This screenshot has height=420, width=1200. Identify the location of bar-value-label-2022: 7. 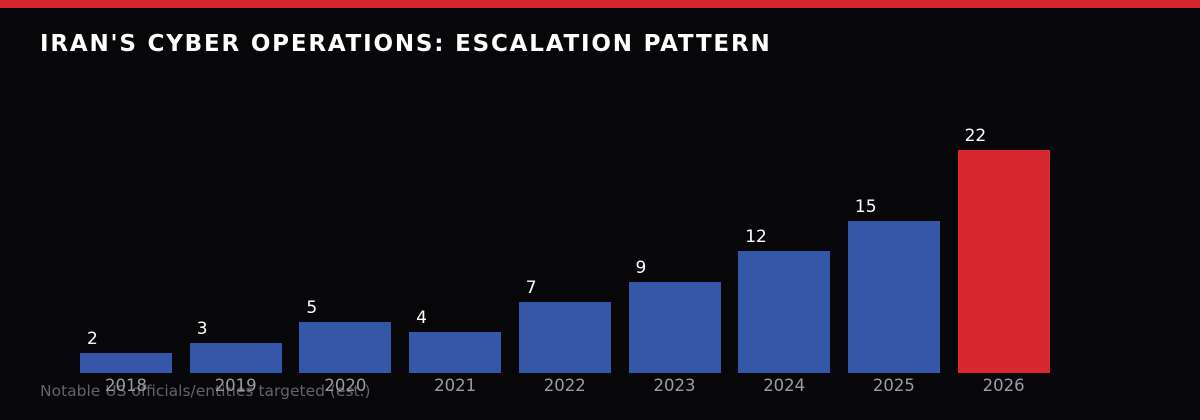
(531, 288).